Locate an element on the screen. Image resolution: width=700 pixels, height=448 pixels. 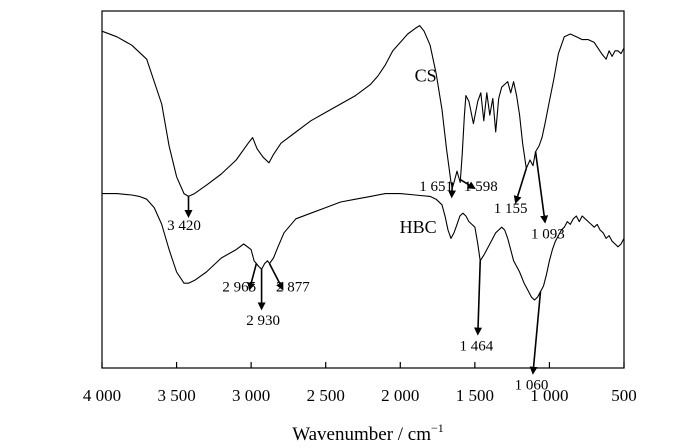
peak-label: 1 464 is located at coordinates (476, 346).